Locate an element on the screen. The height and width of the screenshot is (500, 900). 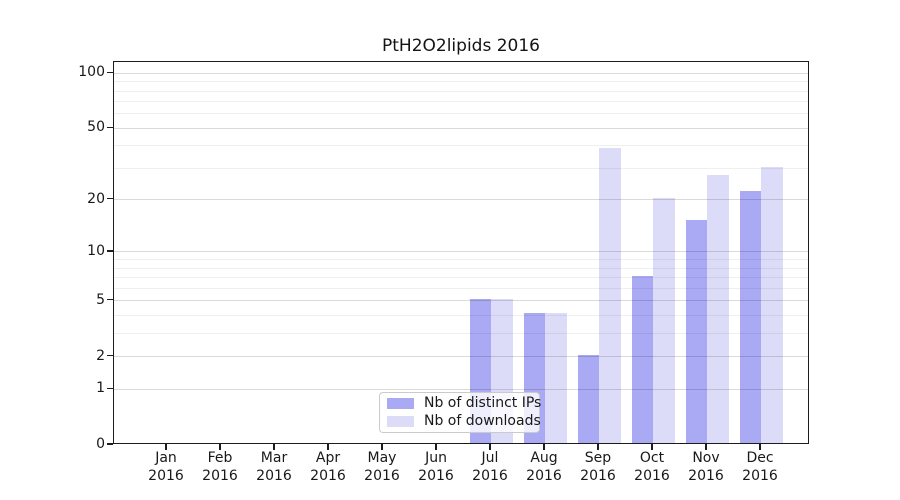
x-tick-label-feb: Feb 2016 is located at coordinates (220, 467).